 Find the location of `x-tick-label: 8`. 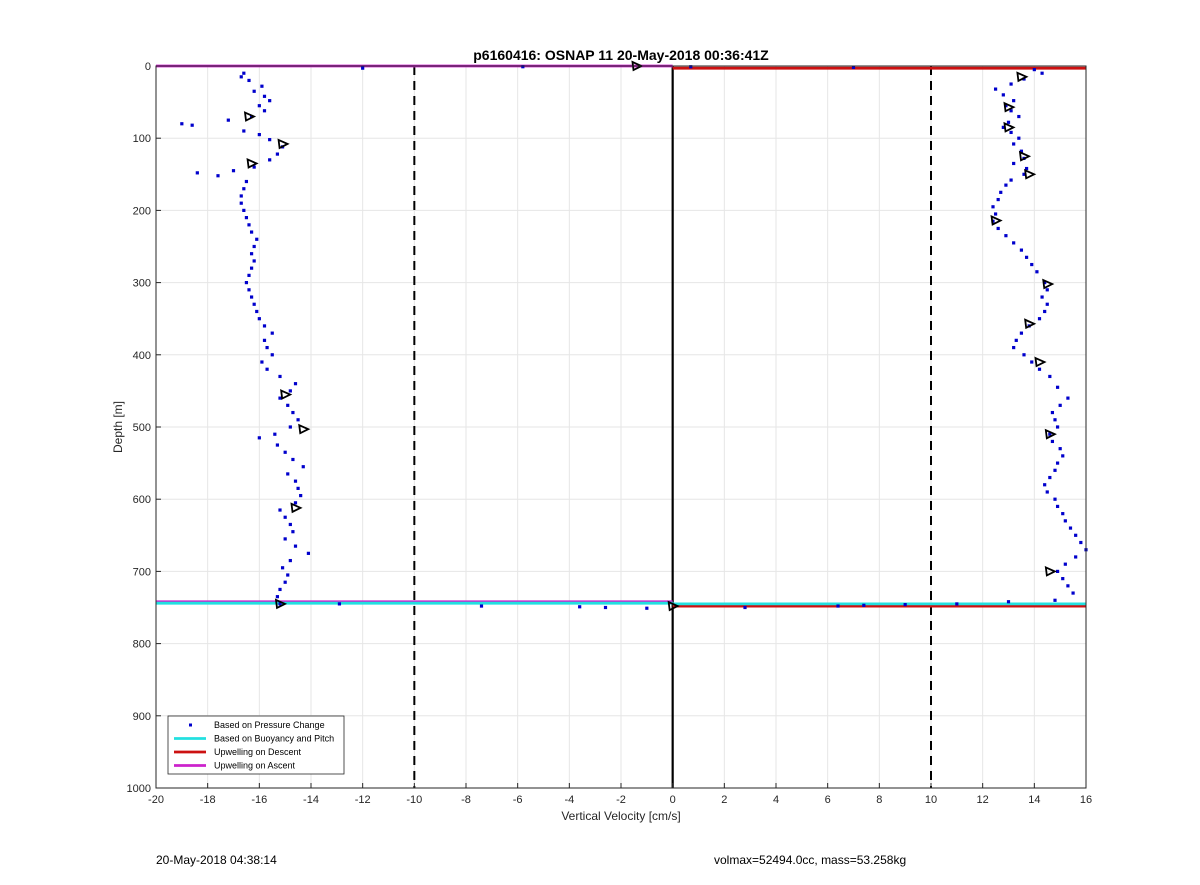

x-tick-label: 8 is located at coordinates (879, 800).